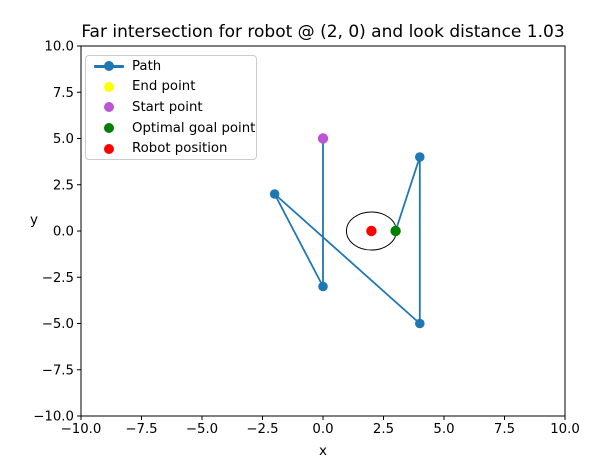 Image resolution: width=602 pixels, height=469 pixels. Describe the element at coordinates (194, 128) in the screenshot. I see `legend-label: Optimal goal point` at that location.